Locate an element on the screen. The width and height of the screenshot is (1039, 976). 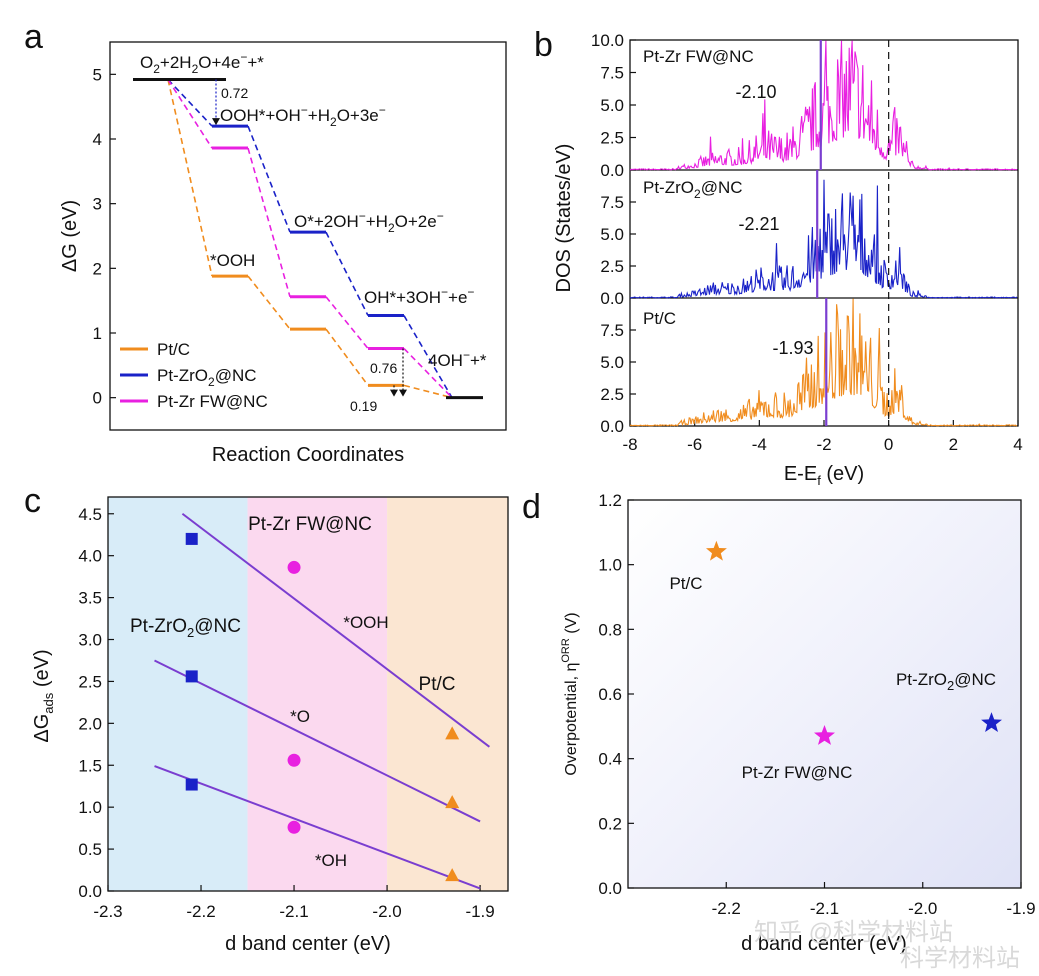
panel-c-ytick-label: 2.0 is located at coordinates (90, 723).